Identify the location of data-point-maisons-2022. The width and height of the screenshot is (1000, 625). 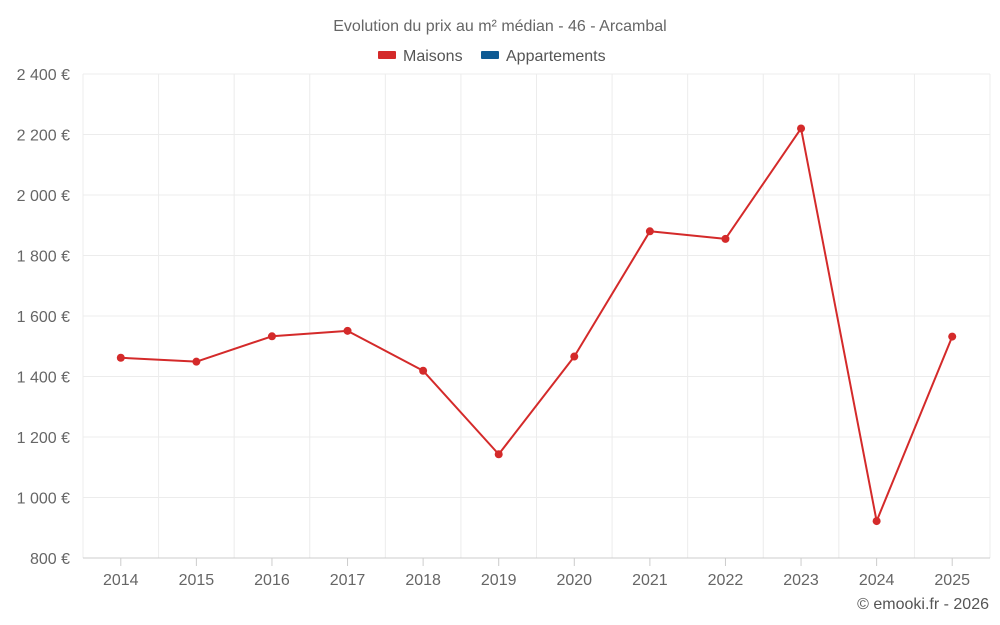
(725, 238).